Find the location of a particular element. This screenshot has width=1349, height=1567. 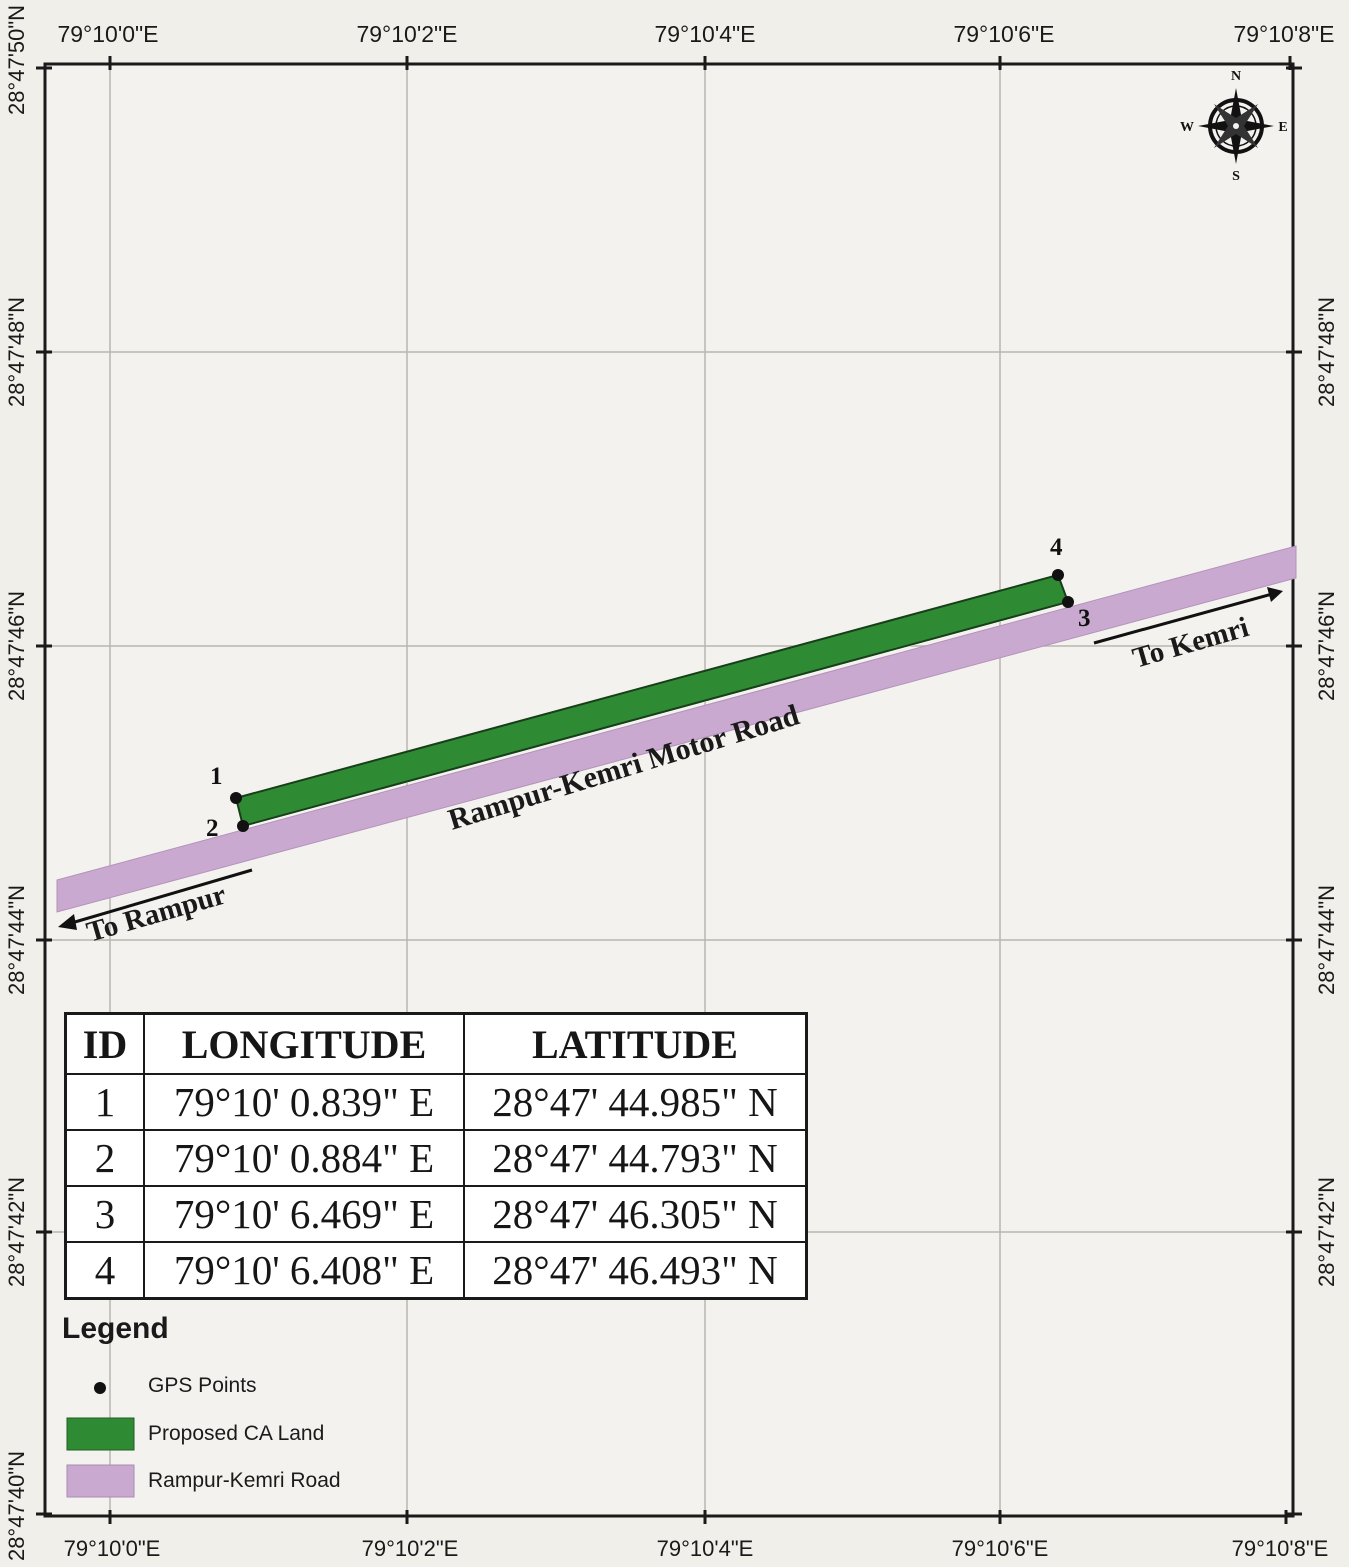

cell-latitude: 28°47' 44.985" N is located at coordinates (635, 1102).